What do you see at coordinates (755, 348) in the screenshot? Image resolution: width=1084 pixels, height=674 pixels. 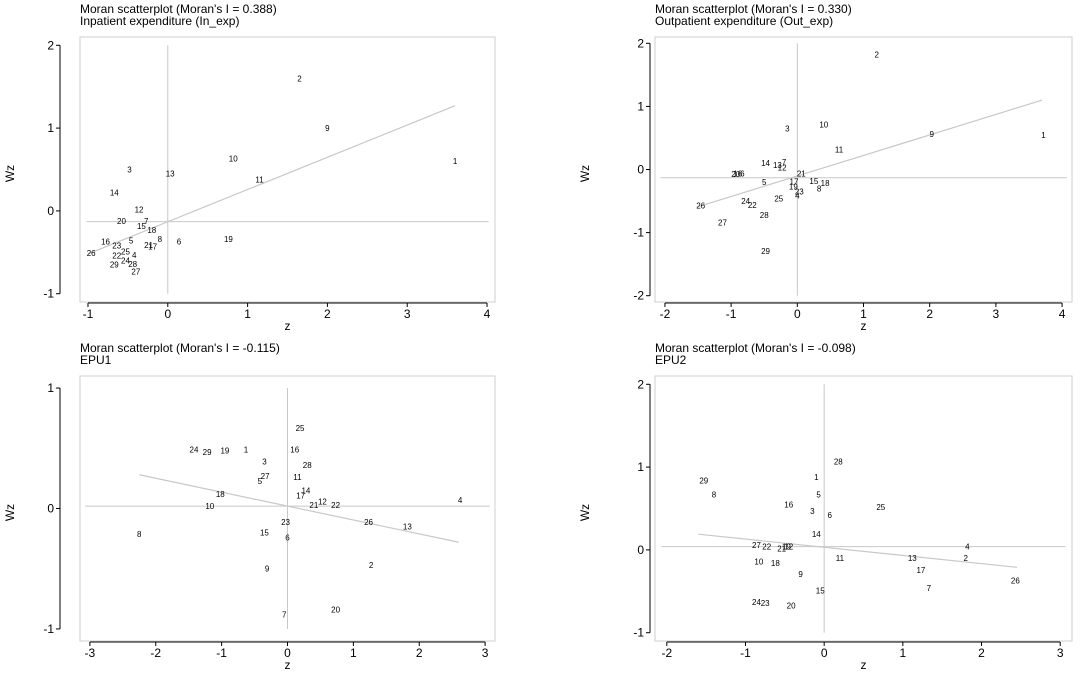 I see `chart-title: Moran scatterplot (Moran's I = -0.098)` at bounding box center [755, 348].